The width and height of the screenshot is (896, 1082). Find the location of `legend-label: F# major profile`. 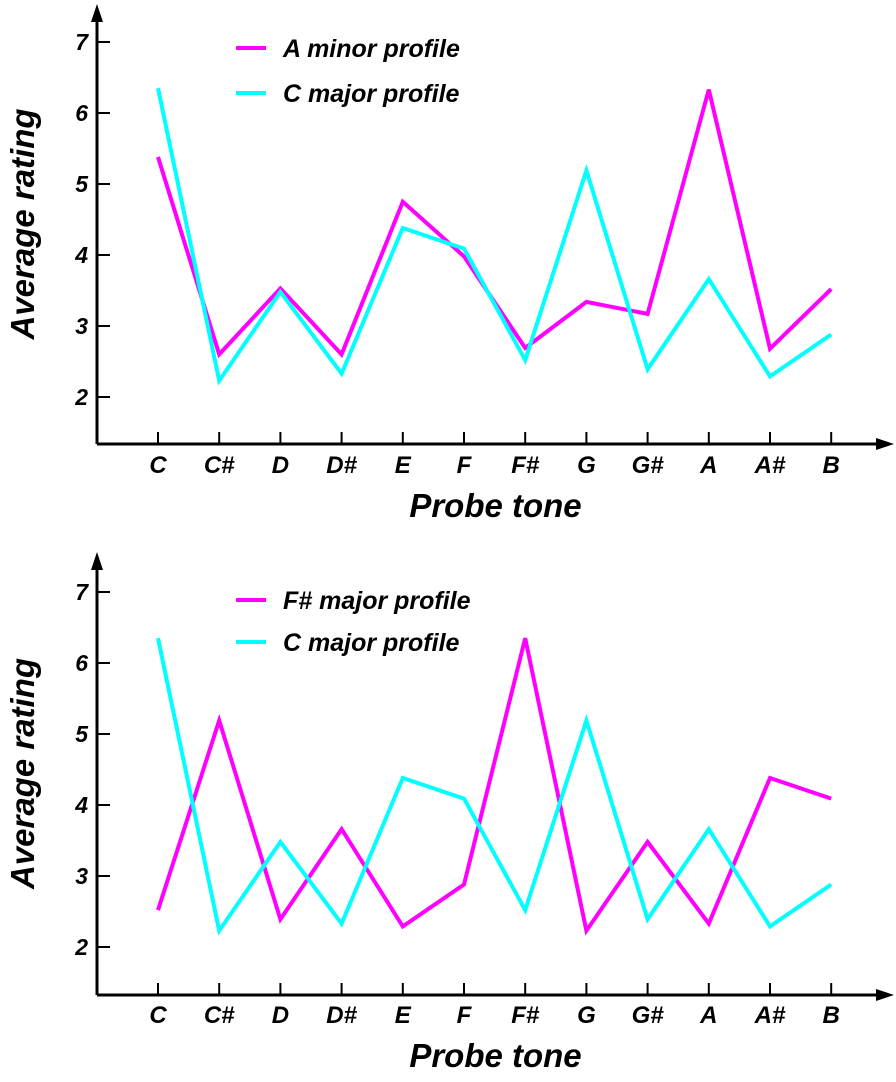

legend-label: F# major profile is located at coordinates (377, 601).